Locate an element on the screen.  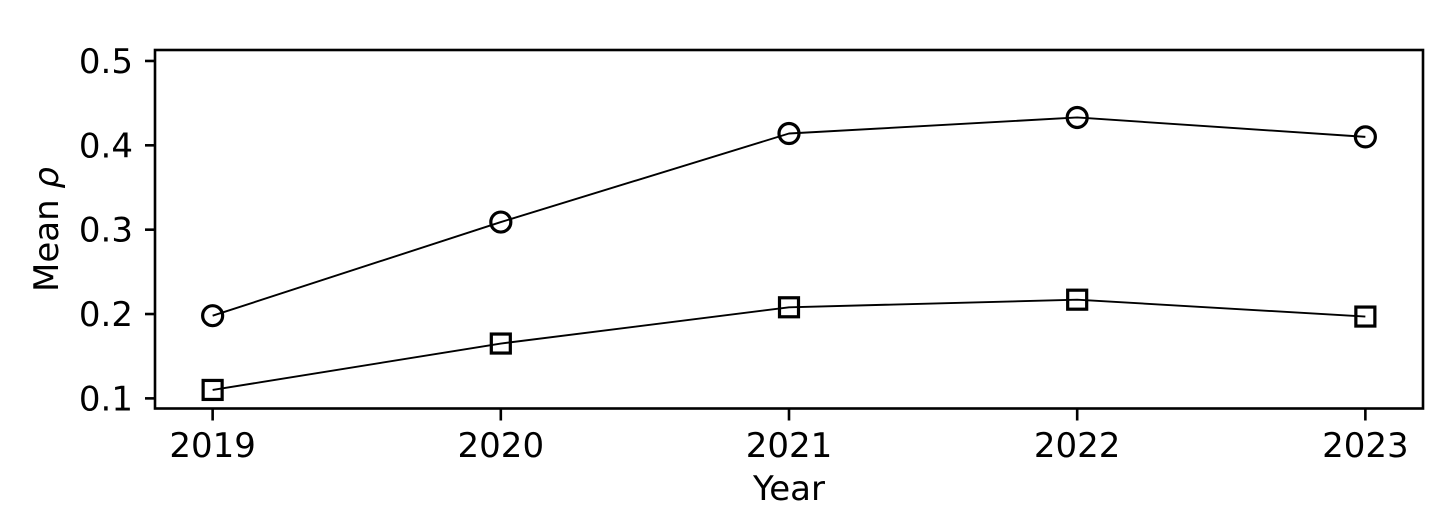
x-tick-label: 2021 is located at coordinates (789, 446).